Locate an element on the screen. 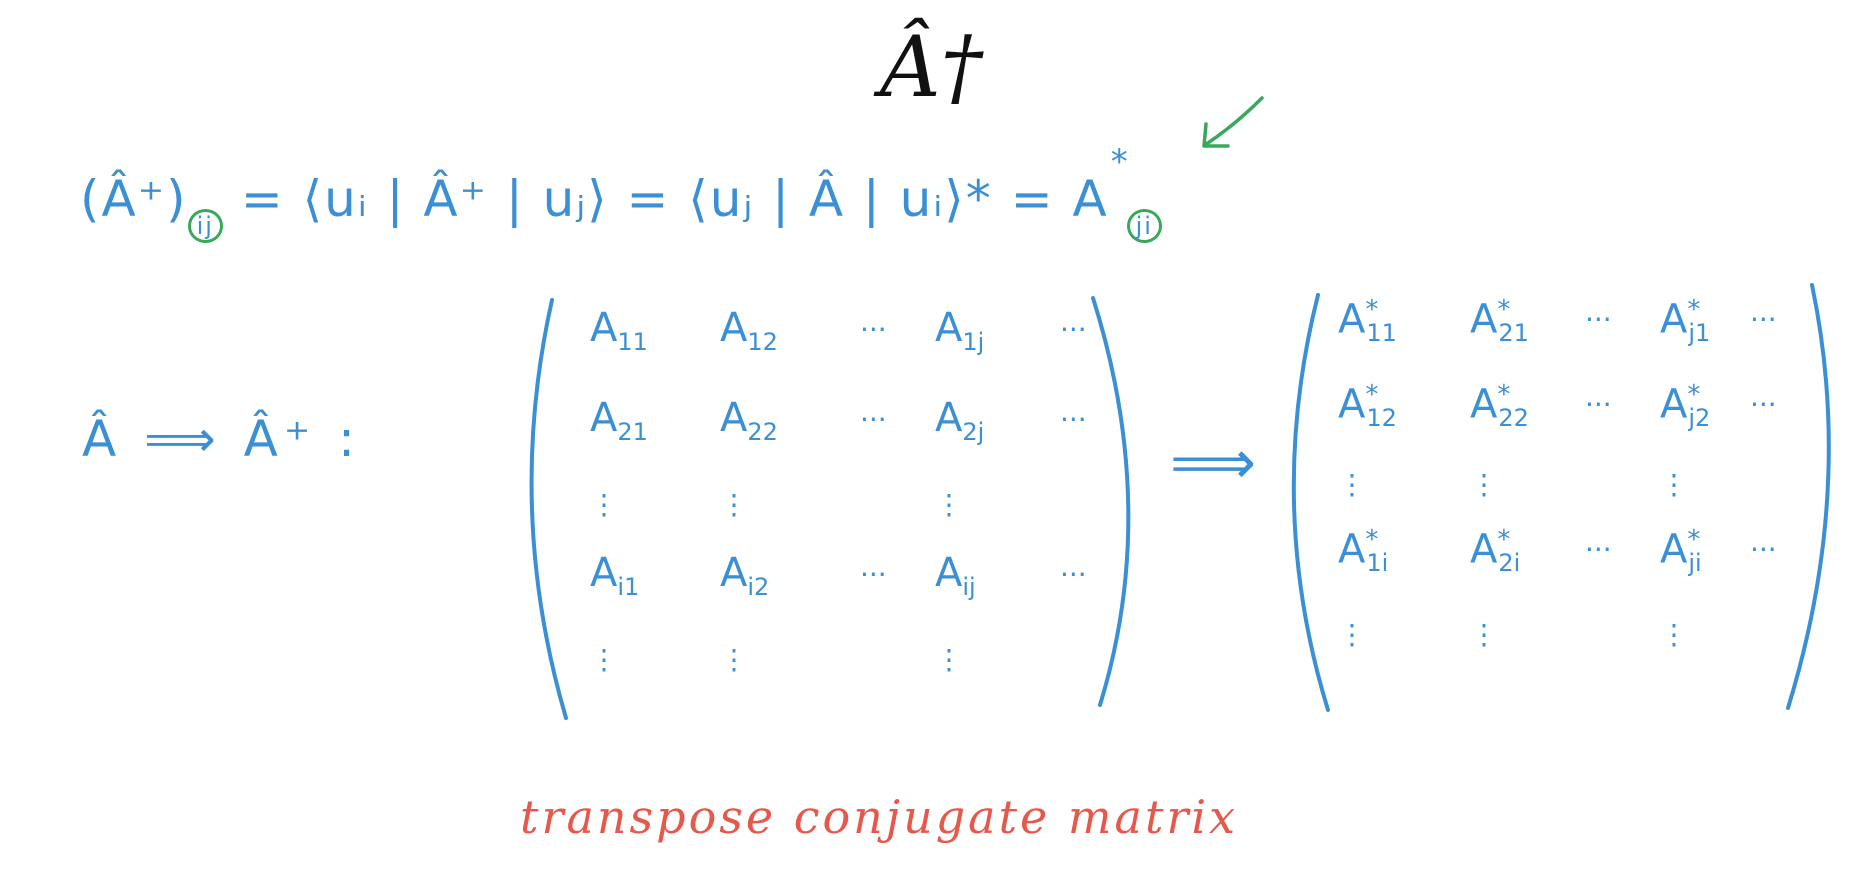 The width and height of the screenshot is (1870, 892). matrix-A-dagger-entry-r2-c3: ··· is located at coordinates (1598, 404).